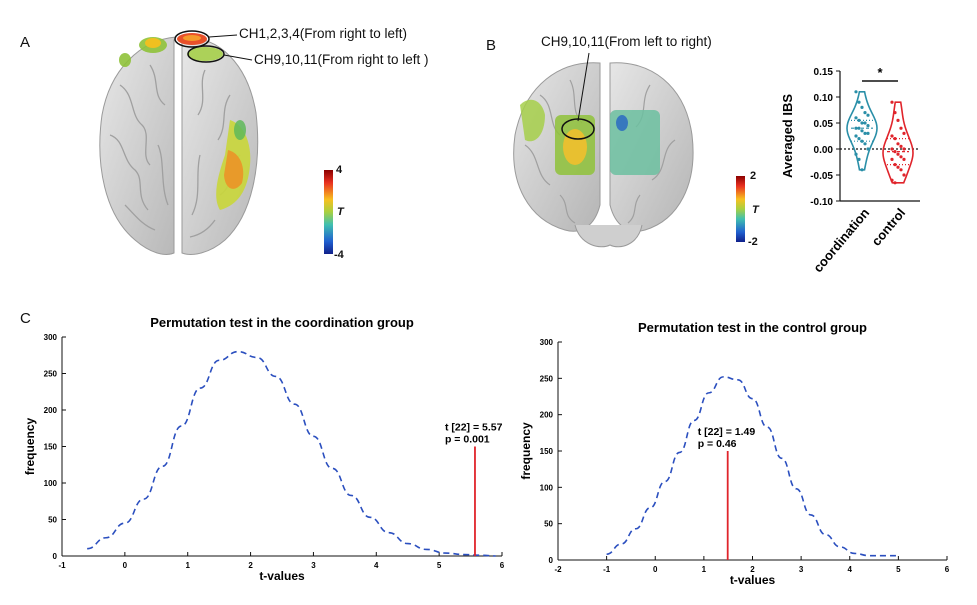 This screenshot has height=605, width=977. What do you see at coordinates (824, 150) in the screenshot?
I see `y-tick-label: 0.00` at bounding box center [824, 150].